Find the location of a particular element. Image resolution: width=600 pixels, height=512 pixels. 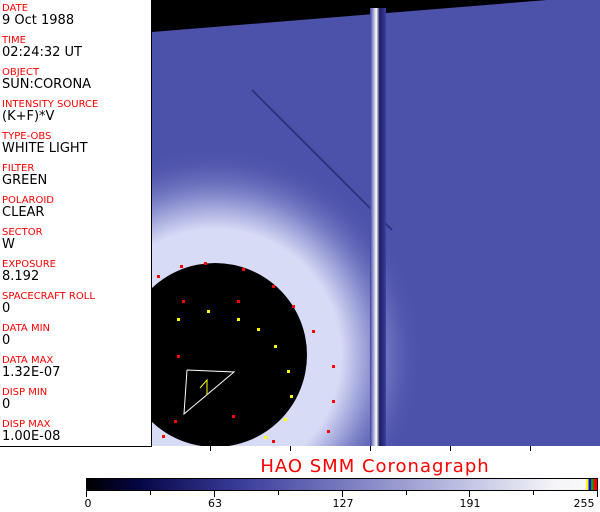

field-label: SECTOR is located at coordinates (22, 232).